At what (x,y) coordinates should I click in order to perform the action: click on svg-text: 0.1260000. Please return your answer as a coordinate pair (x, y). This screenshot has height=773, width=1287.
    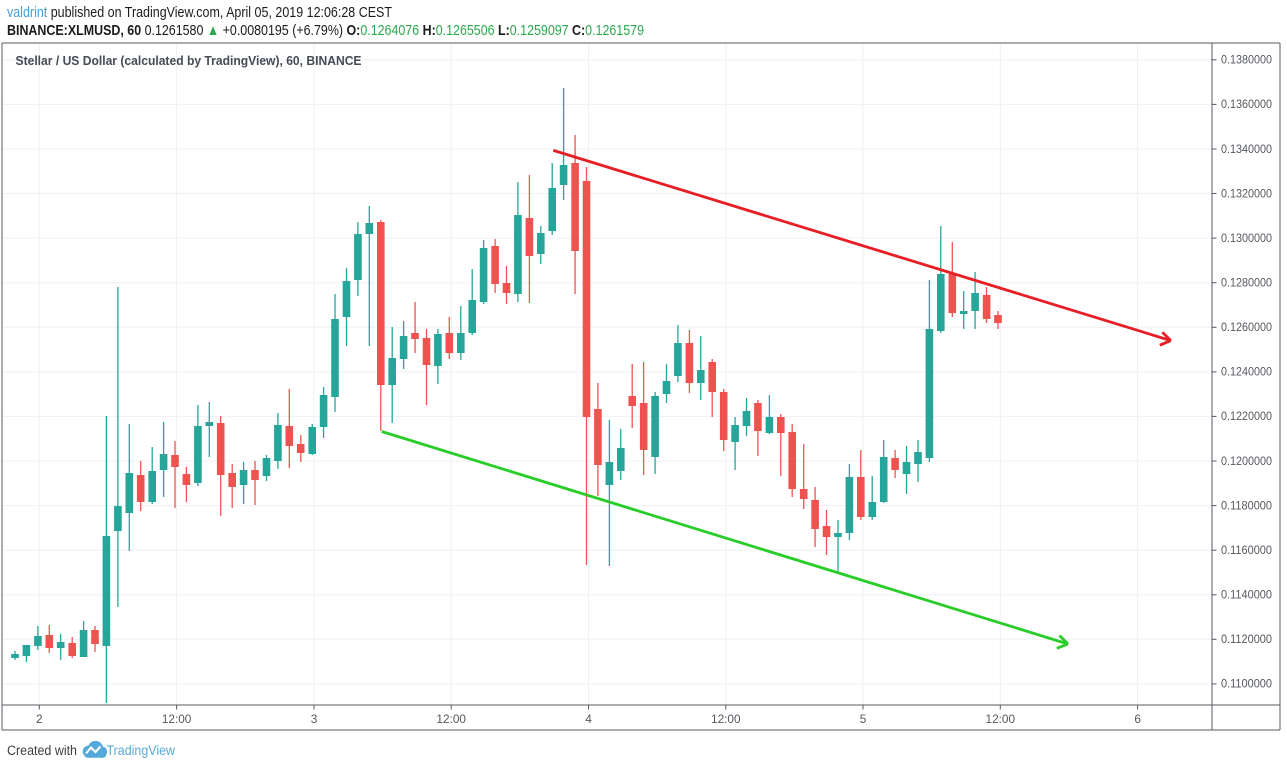
    Looking at the image, I should click on (1246, 328).